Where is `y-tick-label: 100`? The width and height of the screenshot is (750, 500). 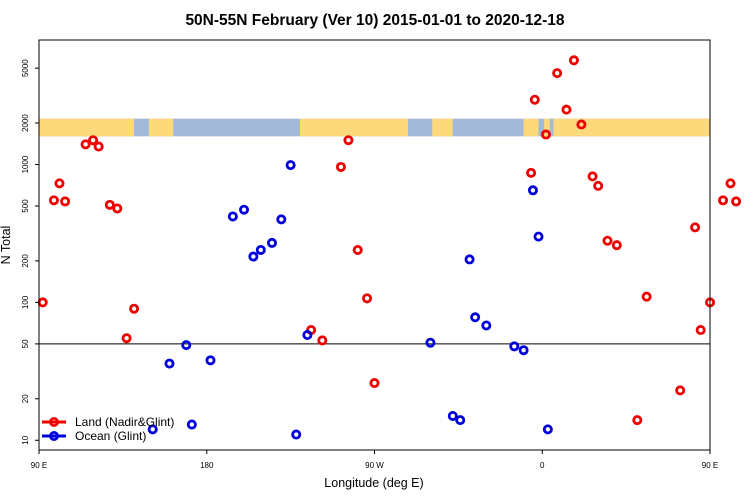 y-tick-label: 100 is located at coordinates (25, 302).